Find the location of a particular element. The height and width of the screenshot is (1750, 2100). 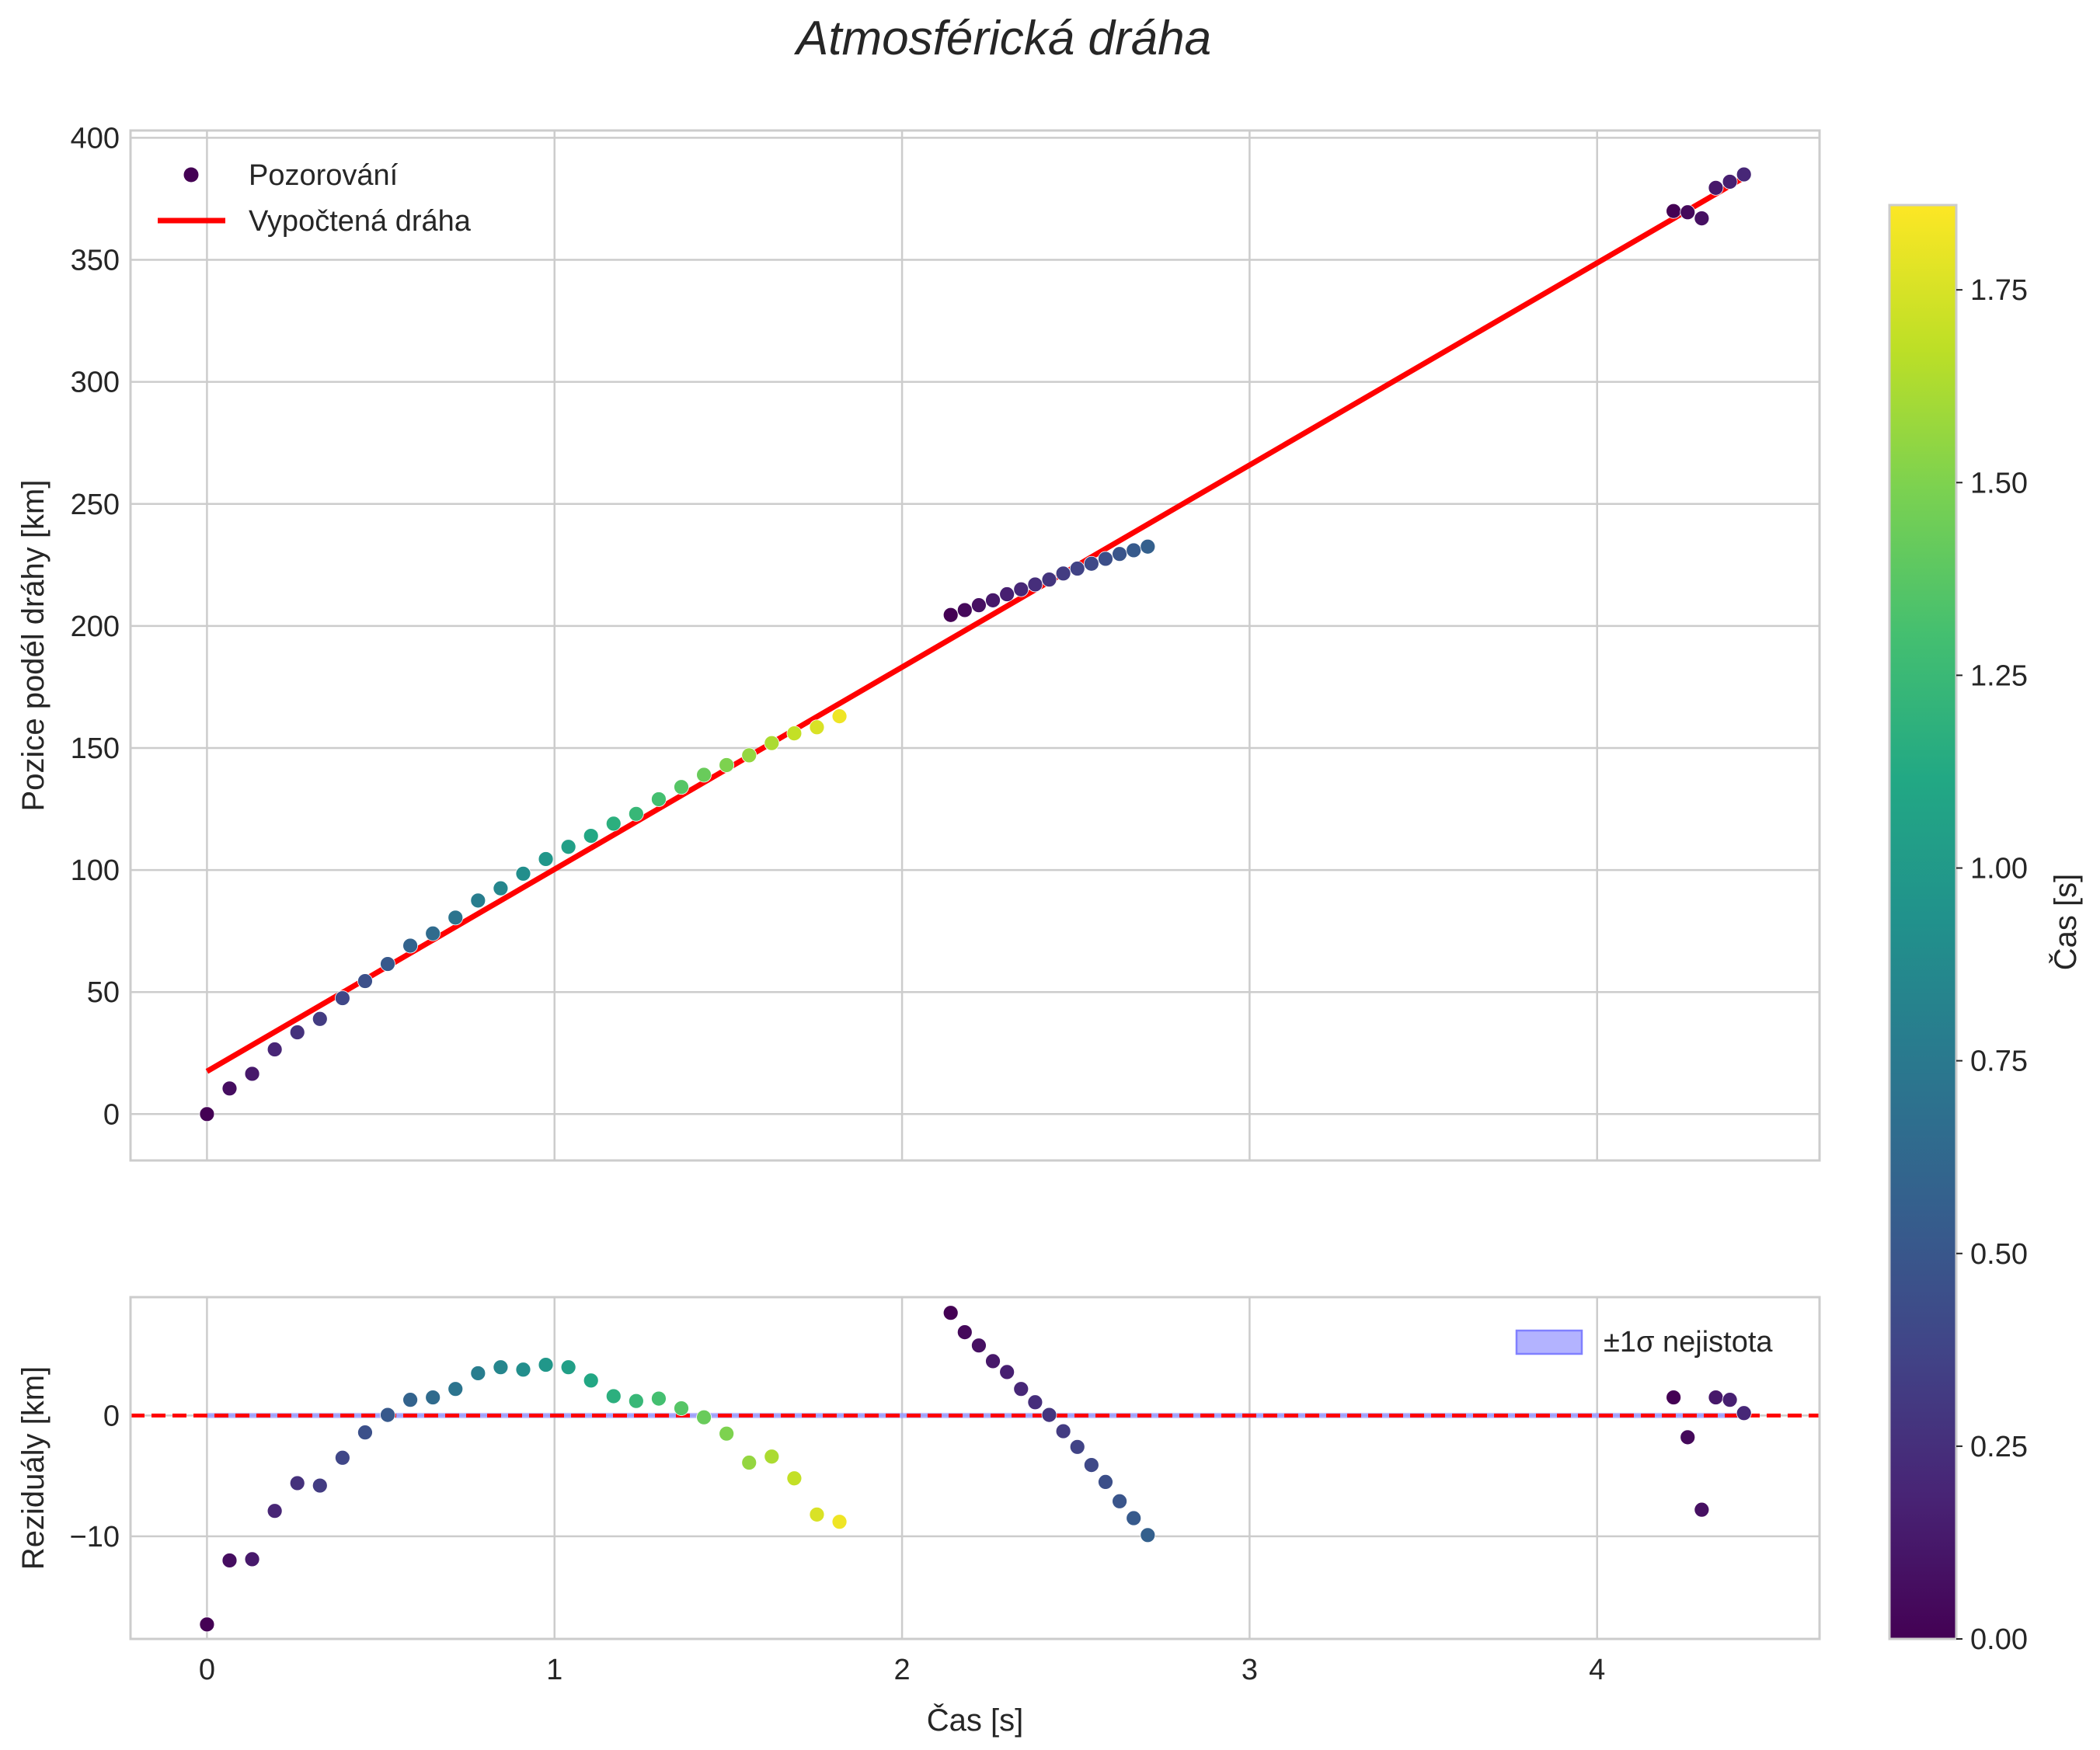

chart-title: Atmosférická dráha is located at coordinates (1002, 38).